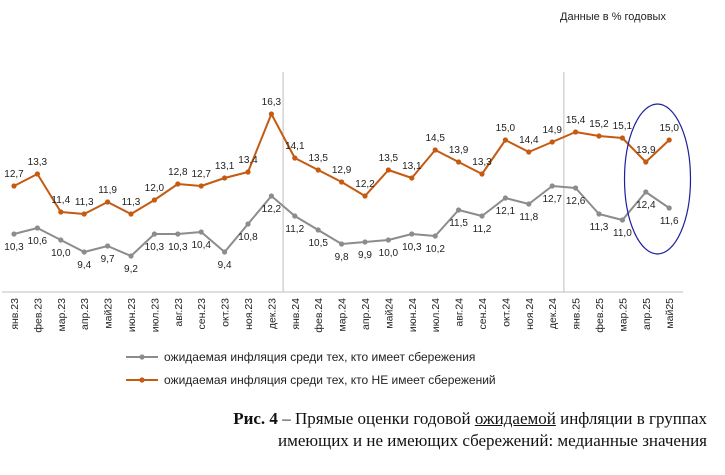 The image size is (725, 475). What do you see at coordinates (646, 205) in the screenshot?
I see `data-label: 12,4` at bounding box center [646, 205].